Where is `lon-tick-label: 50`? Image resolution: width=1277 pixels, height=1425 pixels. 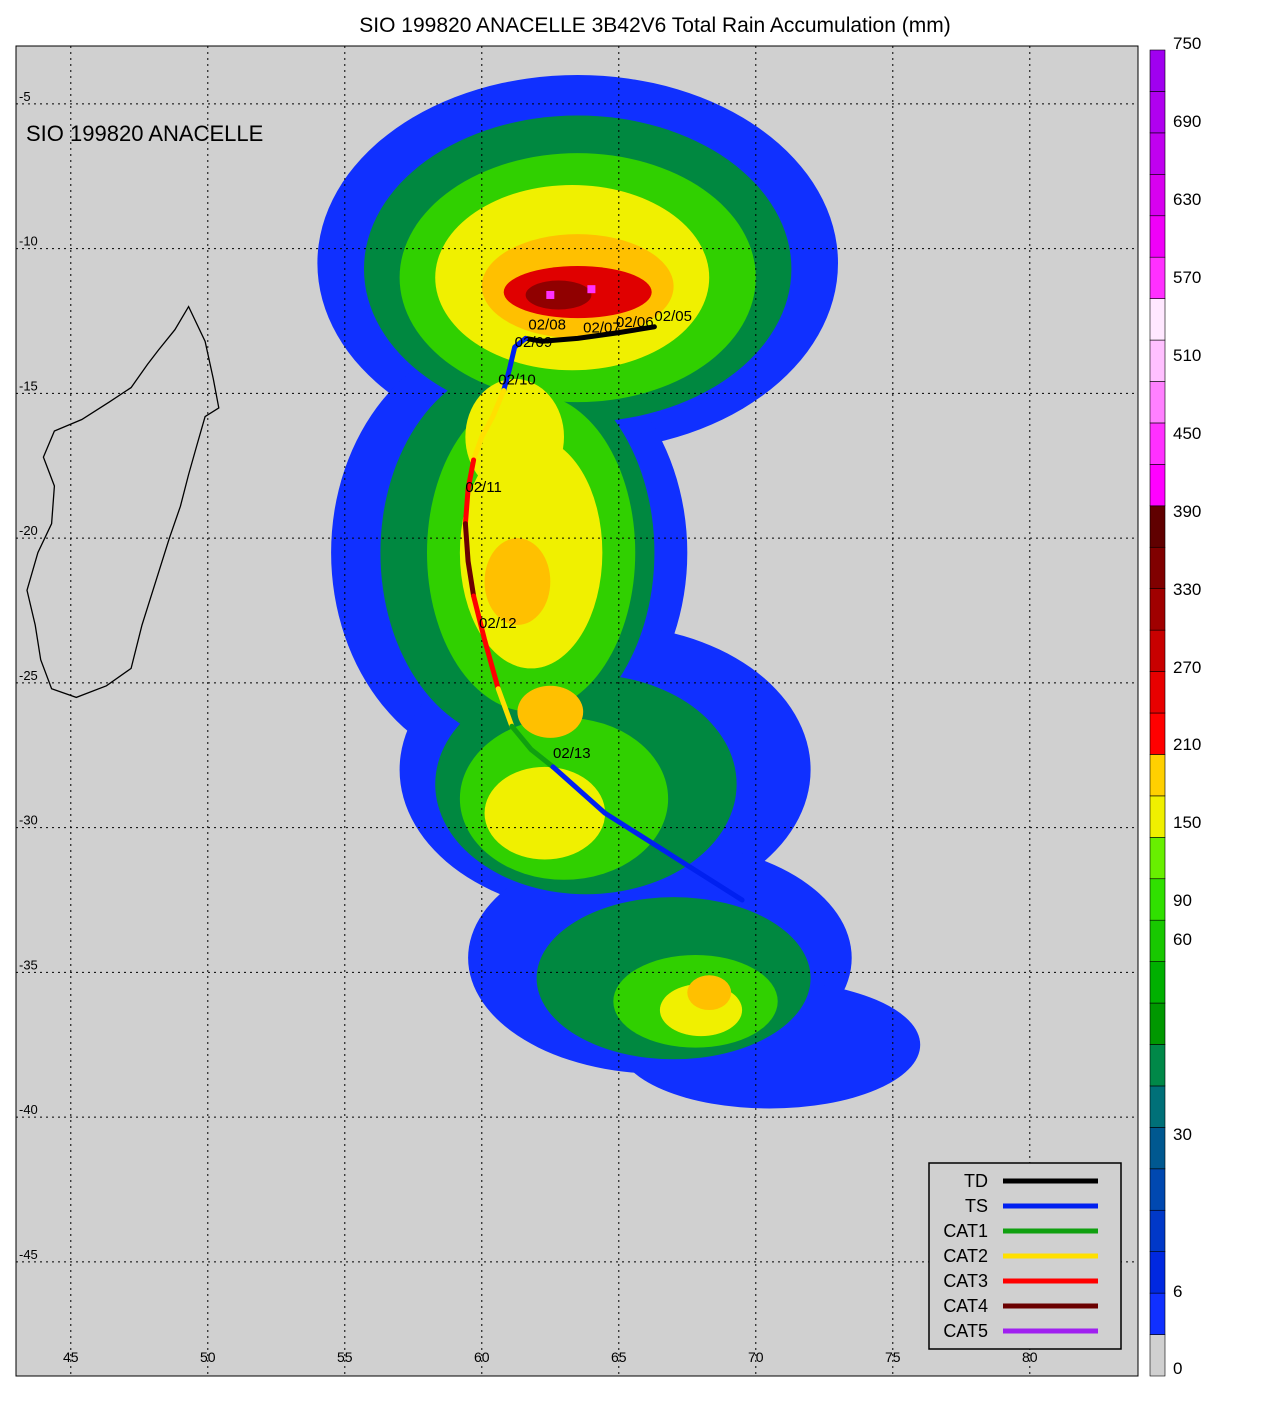 lon-tick-label: 50 is located at coordinates (208, 1357).